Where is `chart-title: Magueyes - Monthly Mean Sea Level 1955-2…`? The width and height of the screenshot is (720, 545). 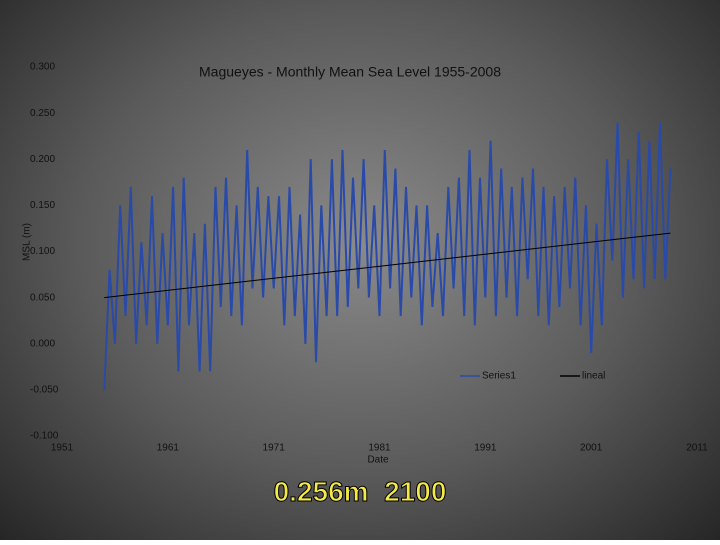
chart-title: Magueyes - Monthly Mean Sea Level 1955-2… is located at coordinates (350, 72).